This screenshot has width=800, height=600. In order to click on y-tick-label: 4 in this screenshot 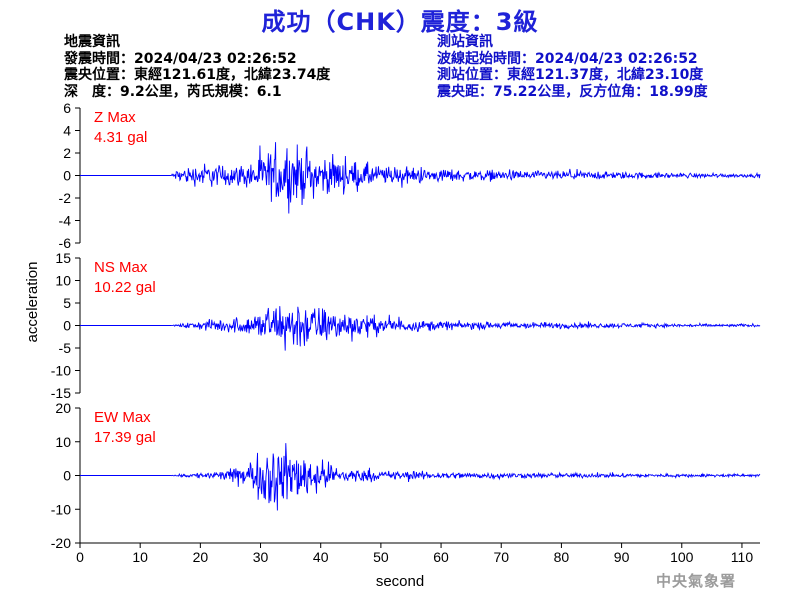, I will do `click(67, 131)`.